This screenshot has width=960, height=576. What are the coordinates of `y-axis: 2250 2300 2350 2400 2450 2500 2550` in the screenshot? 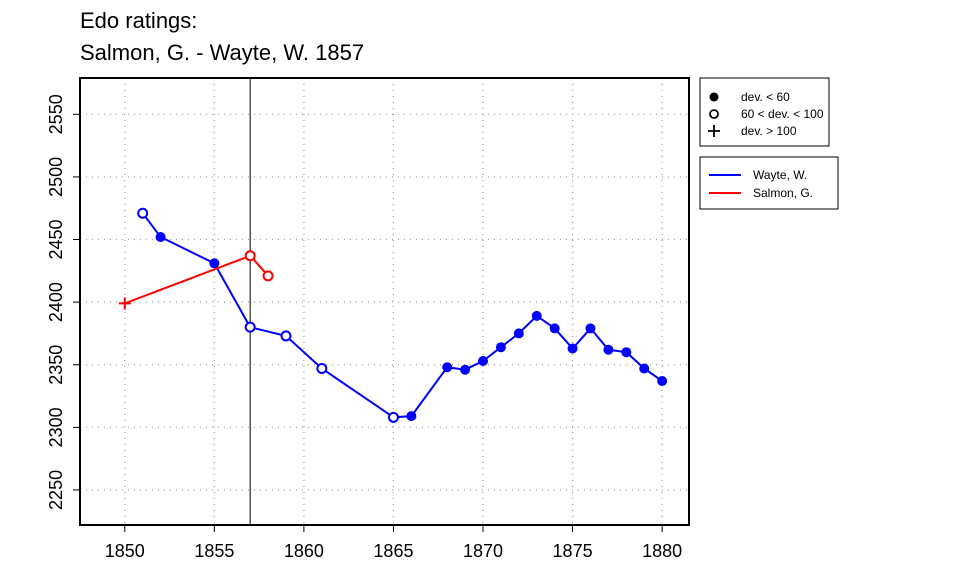 It's located at (63, 302).